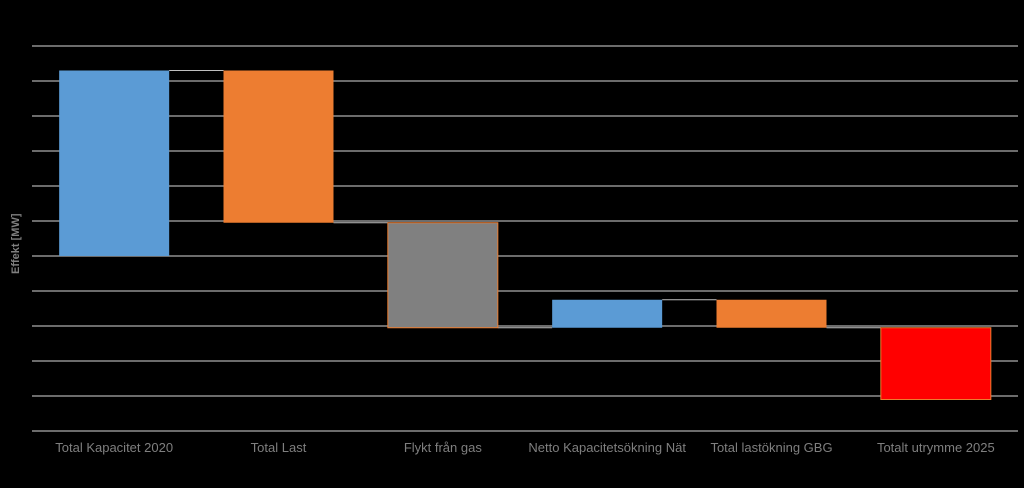  I want to click on x-tick-label: Flykt från gas, so click(443, 447).